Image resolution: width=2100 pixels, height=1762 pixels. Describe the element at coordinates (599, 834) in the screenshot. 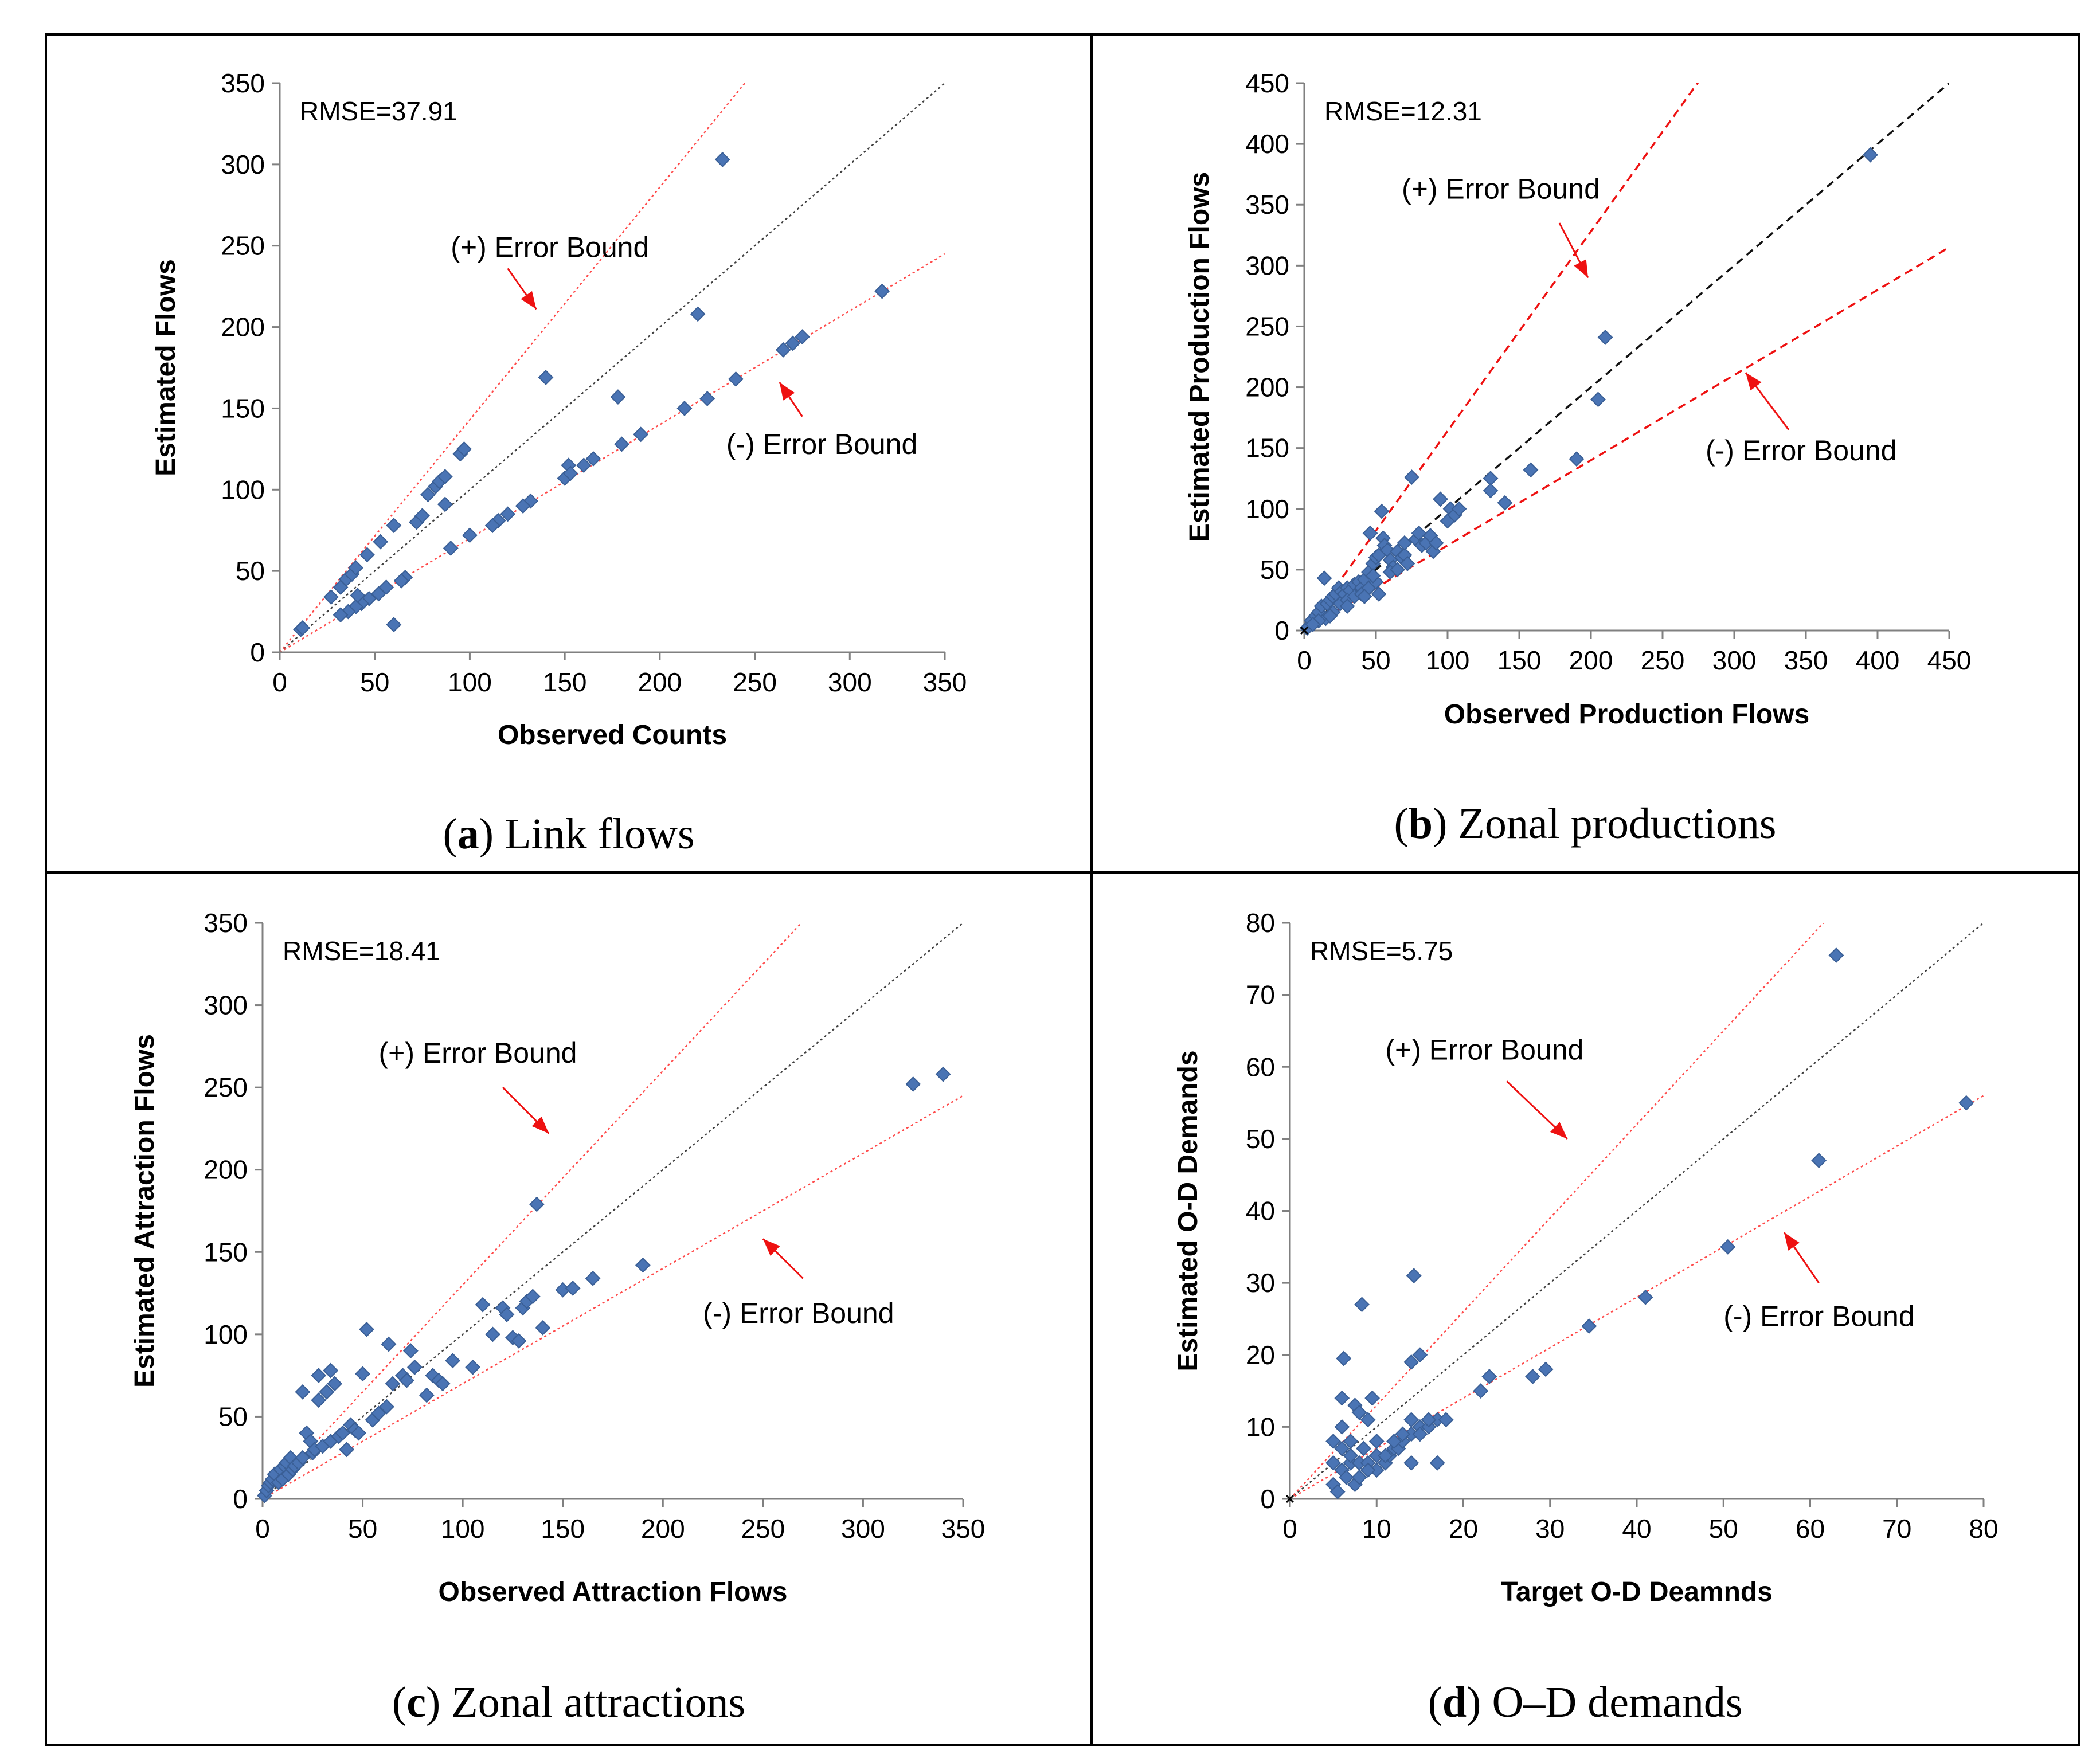

I see `caption-text: Link flows` at that location.